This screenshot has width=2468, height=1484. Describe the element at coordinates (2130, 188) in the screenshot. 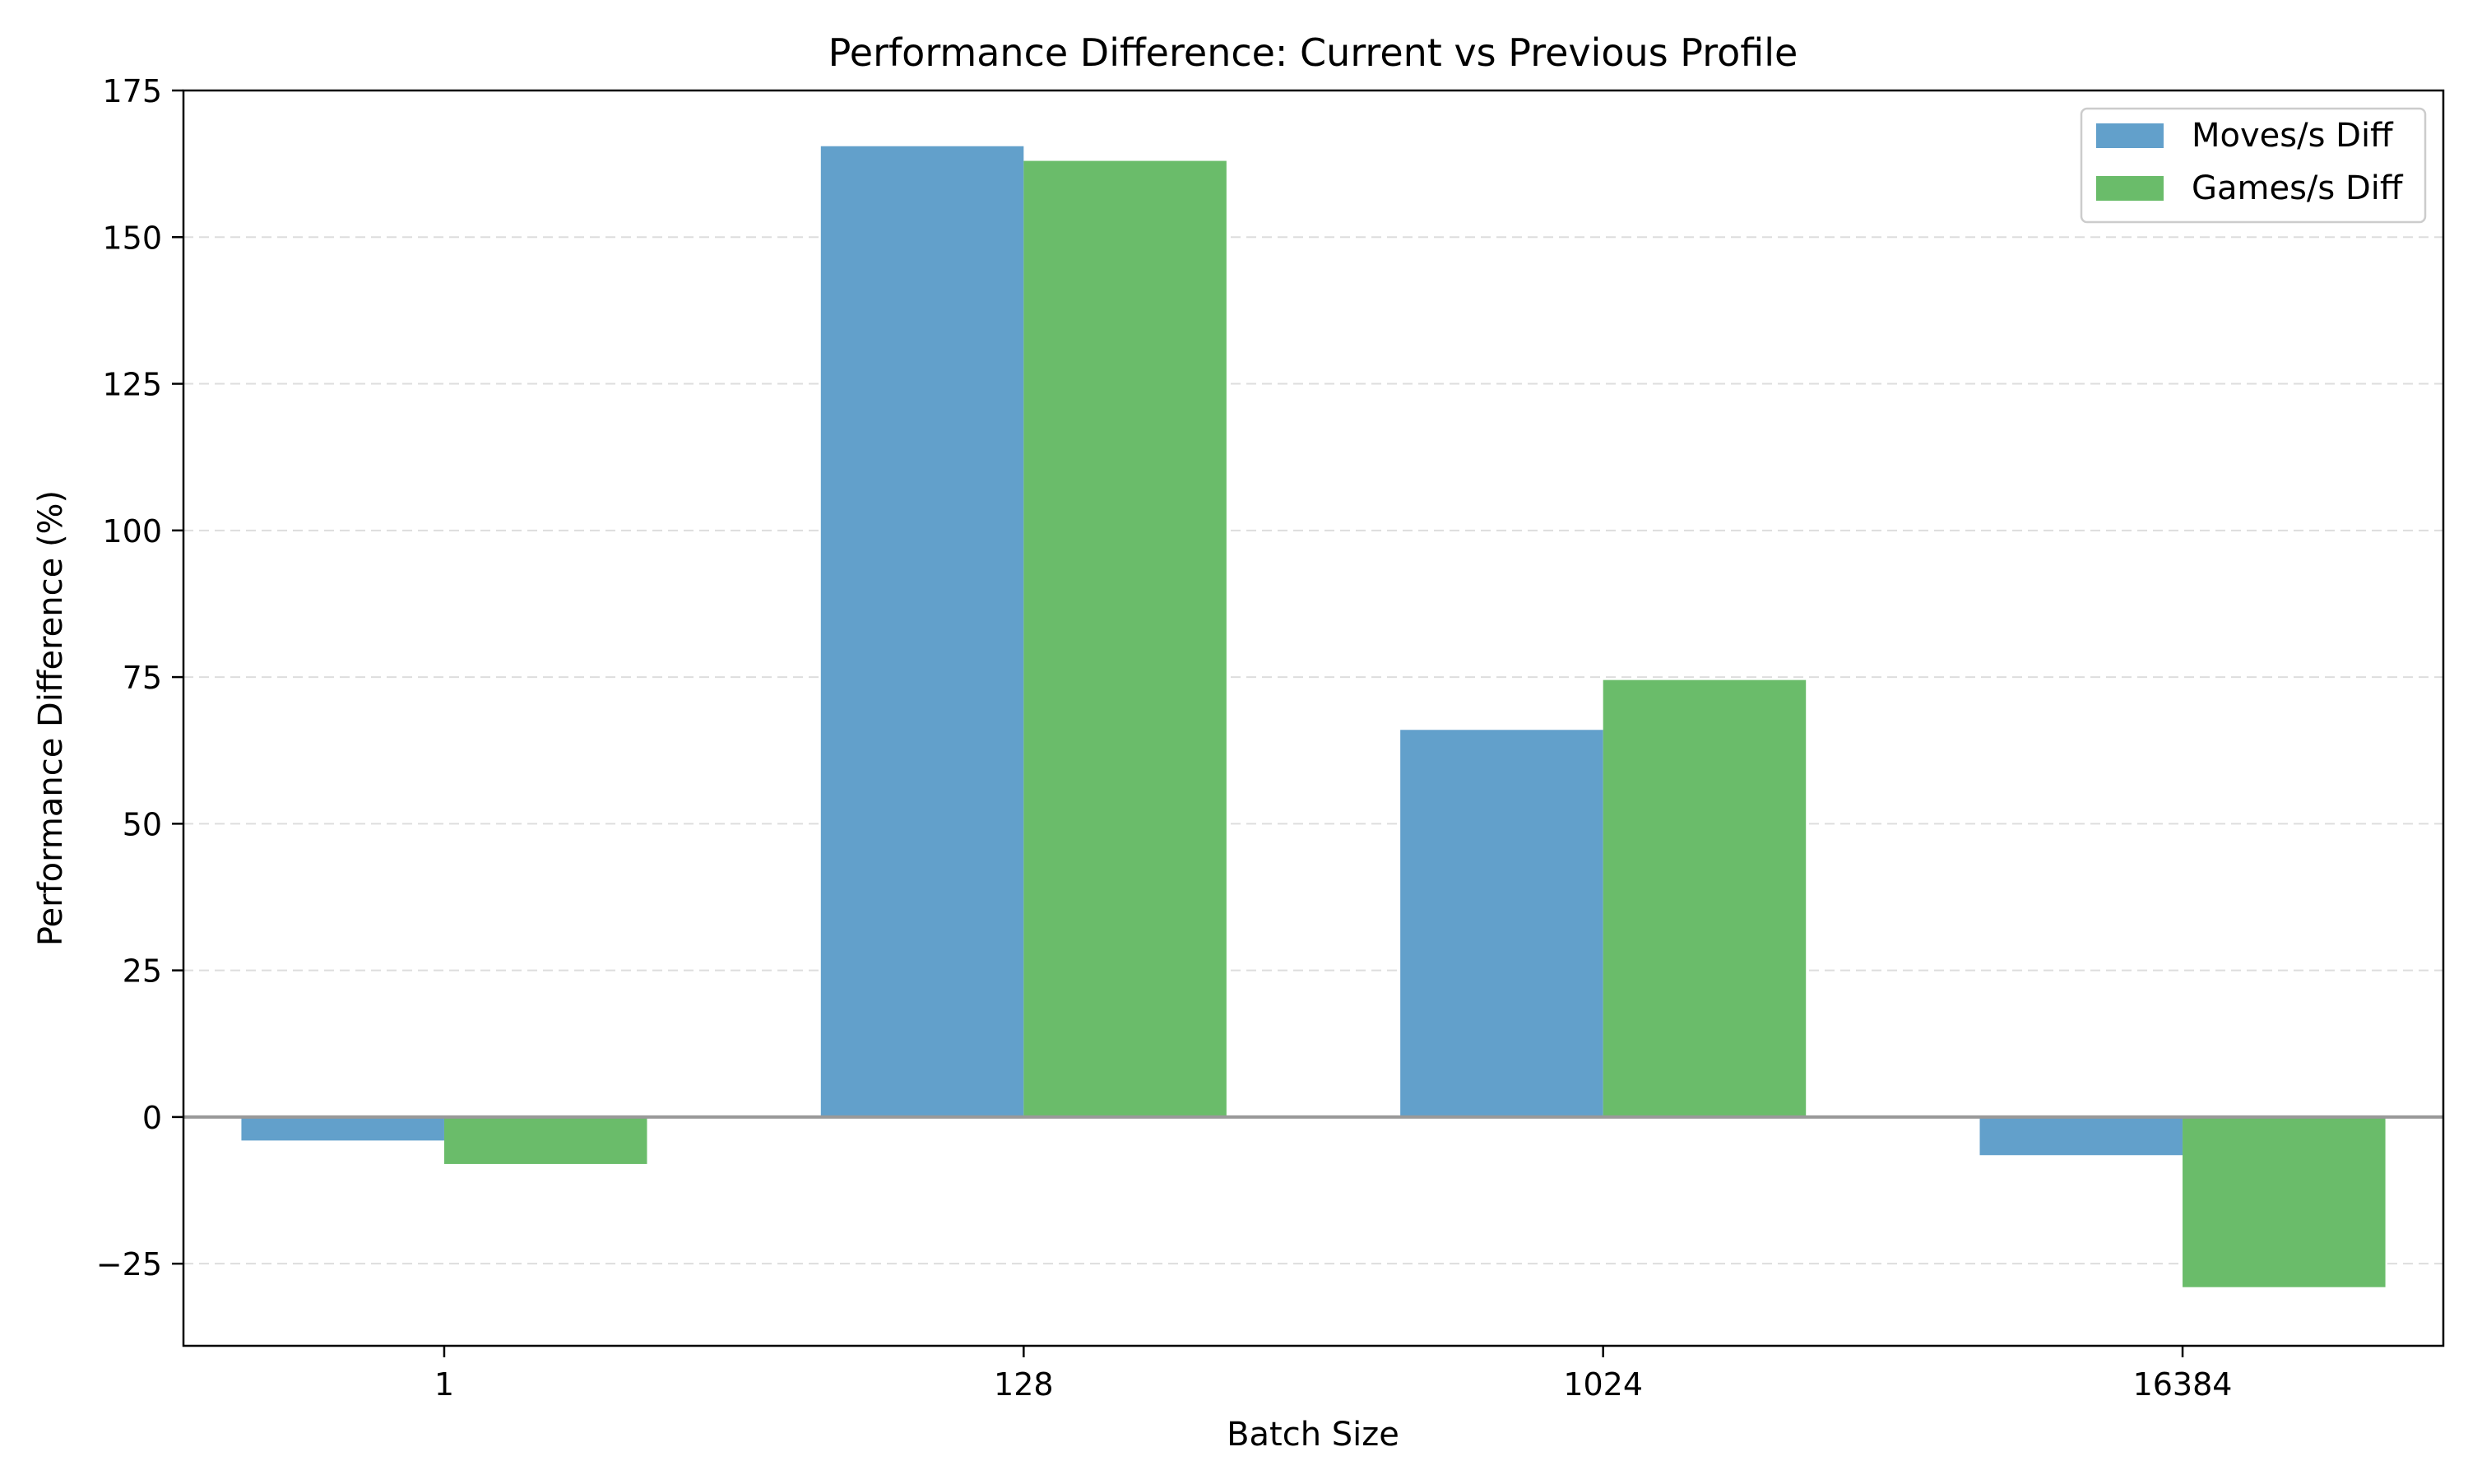

I see `legend-swatch-games` at that location.